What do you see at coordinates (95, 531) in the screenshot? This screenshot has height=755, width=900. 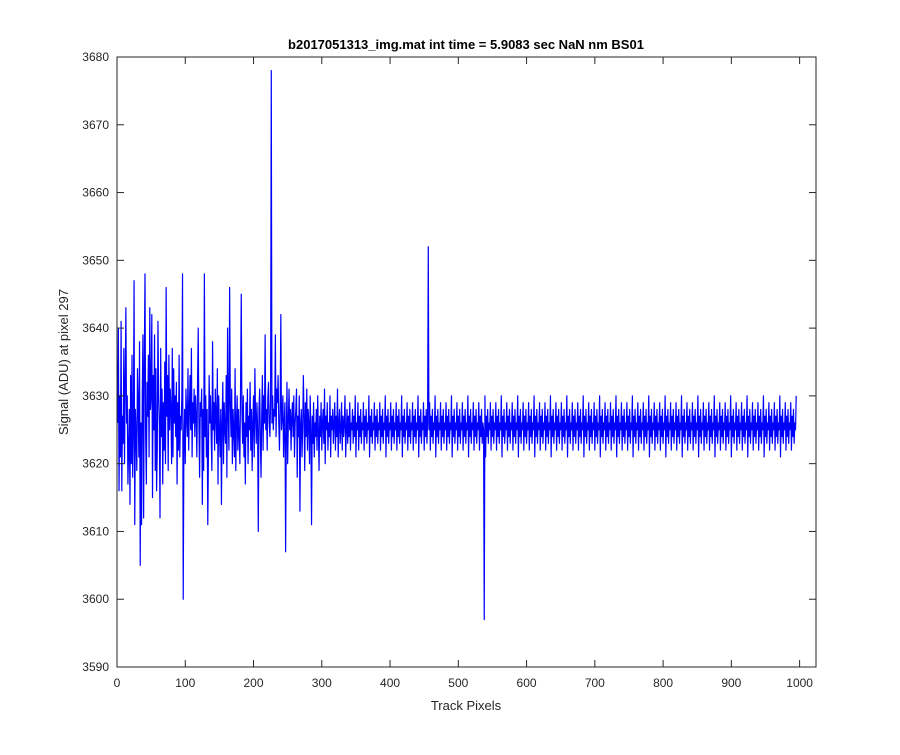 I see `y-tick-label: 3610` at bounding box center [95, 531].